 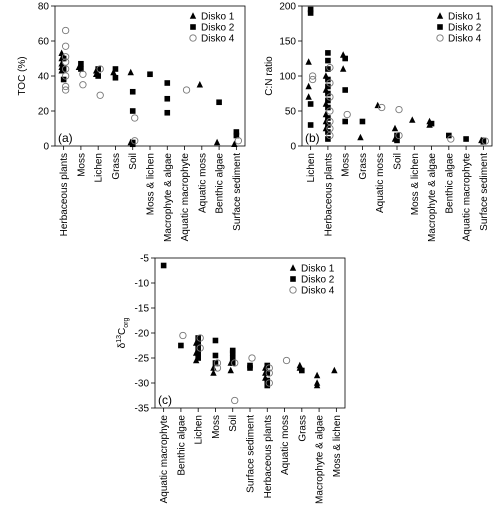 What do you see at coordinates (181, 445) in the screenshot?
I see `x-tick-label: Benthic algae` at bounding box center [181, 445].